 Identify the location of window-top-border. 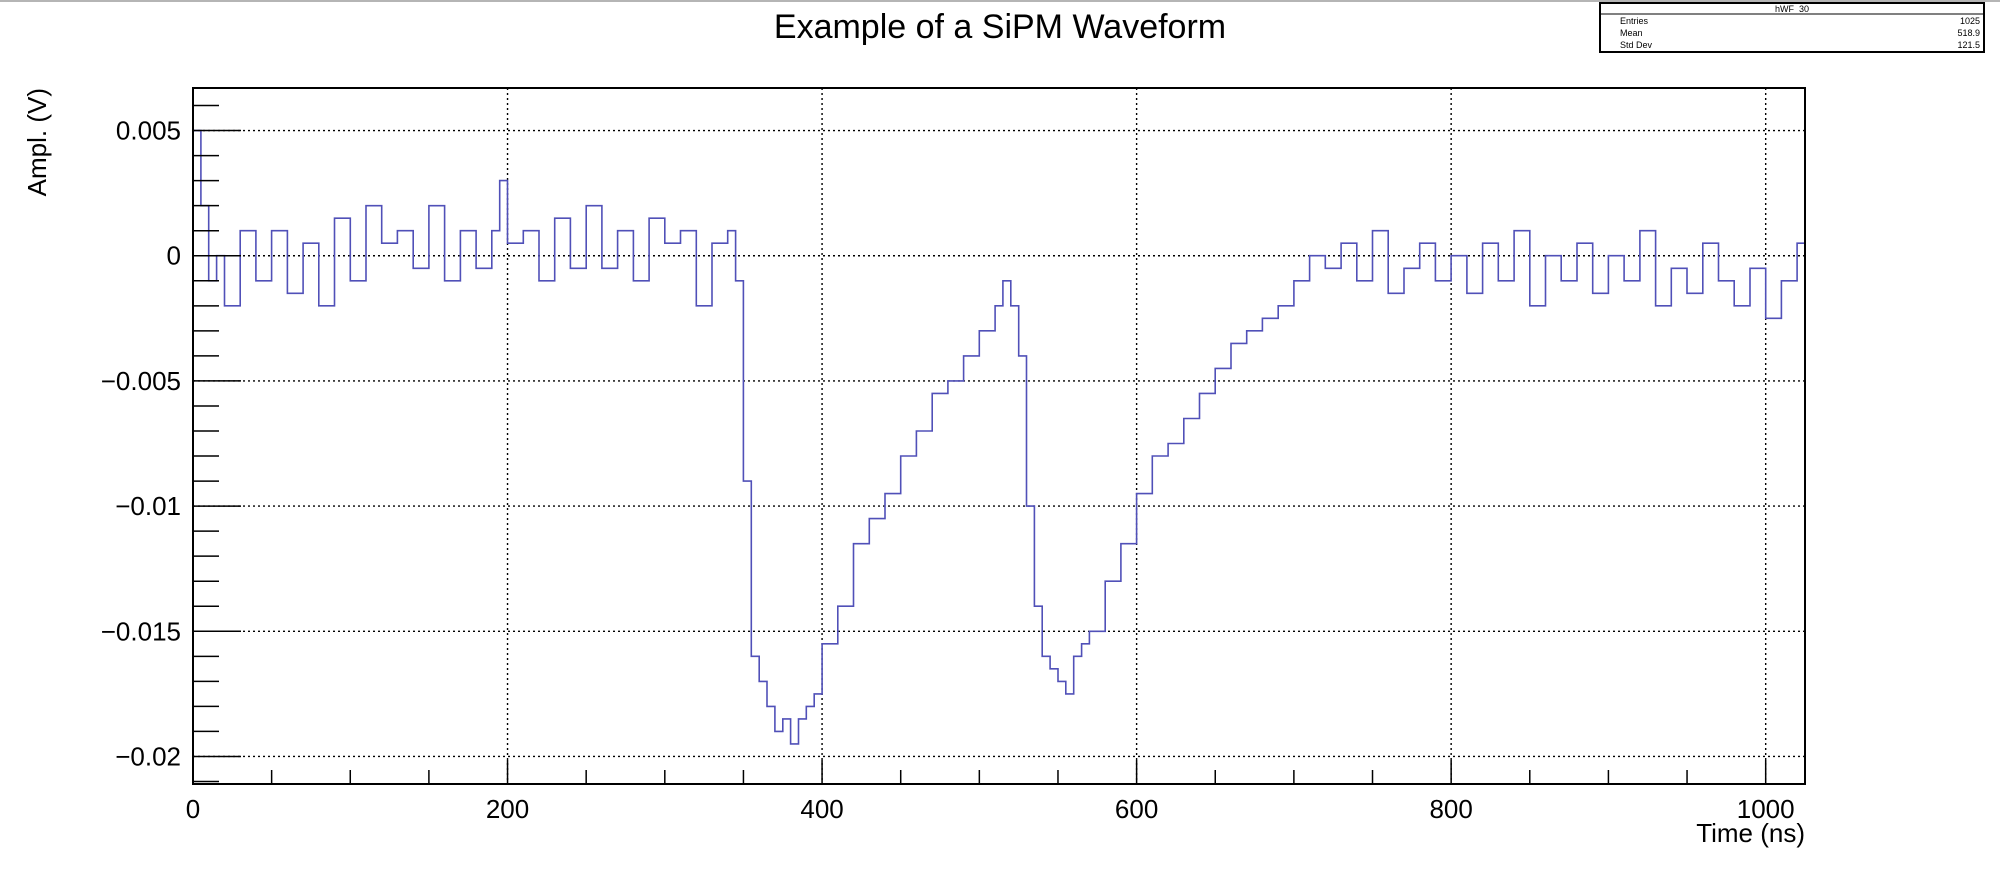
(1000, 1).